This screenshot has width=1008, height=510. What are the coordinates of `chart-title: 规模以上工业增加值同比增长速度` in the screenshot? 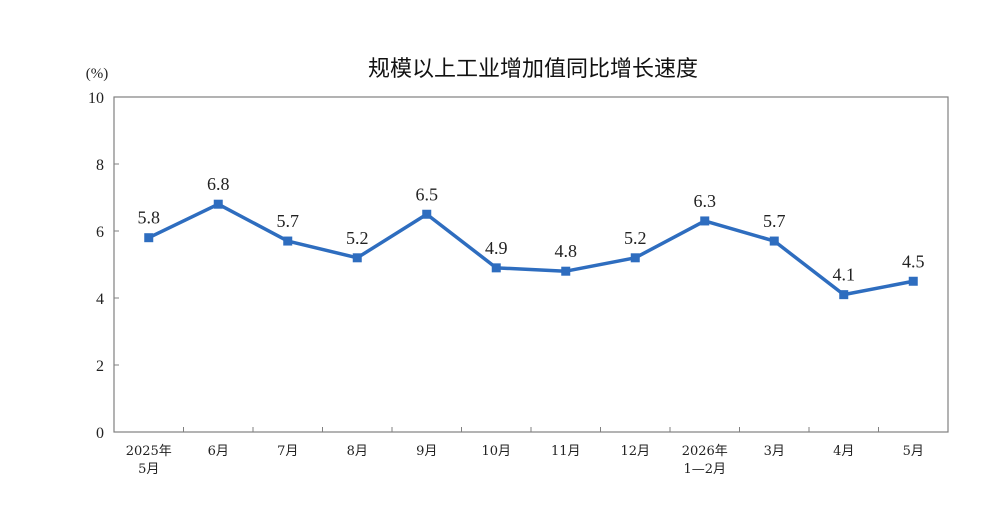 It's located at (533, 69).